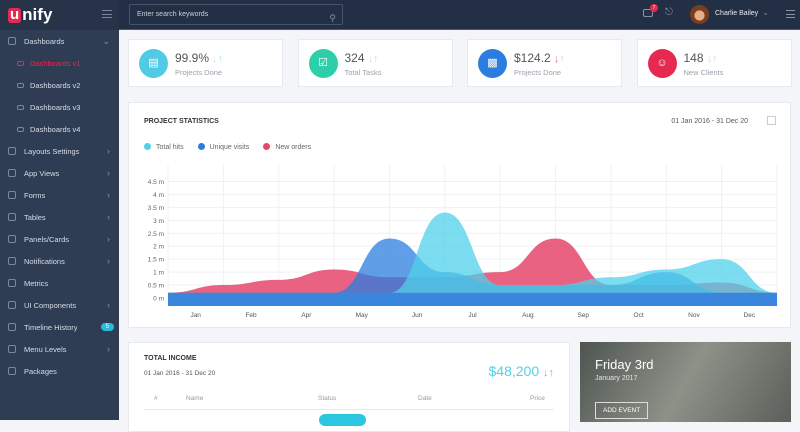  Describe the element at coordinates (158, 195) in the screenshot. I see `y-tick-label: 4 m` at that location.